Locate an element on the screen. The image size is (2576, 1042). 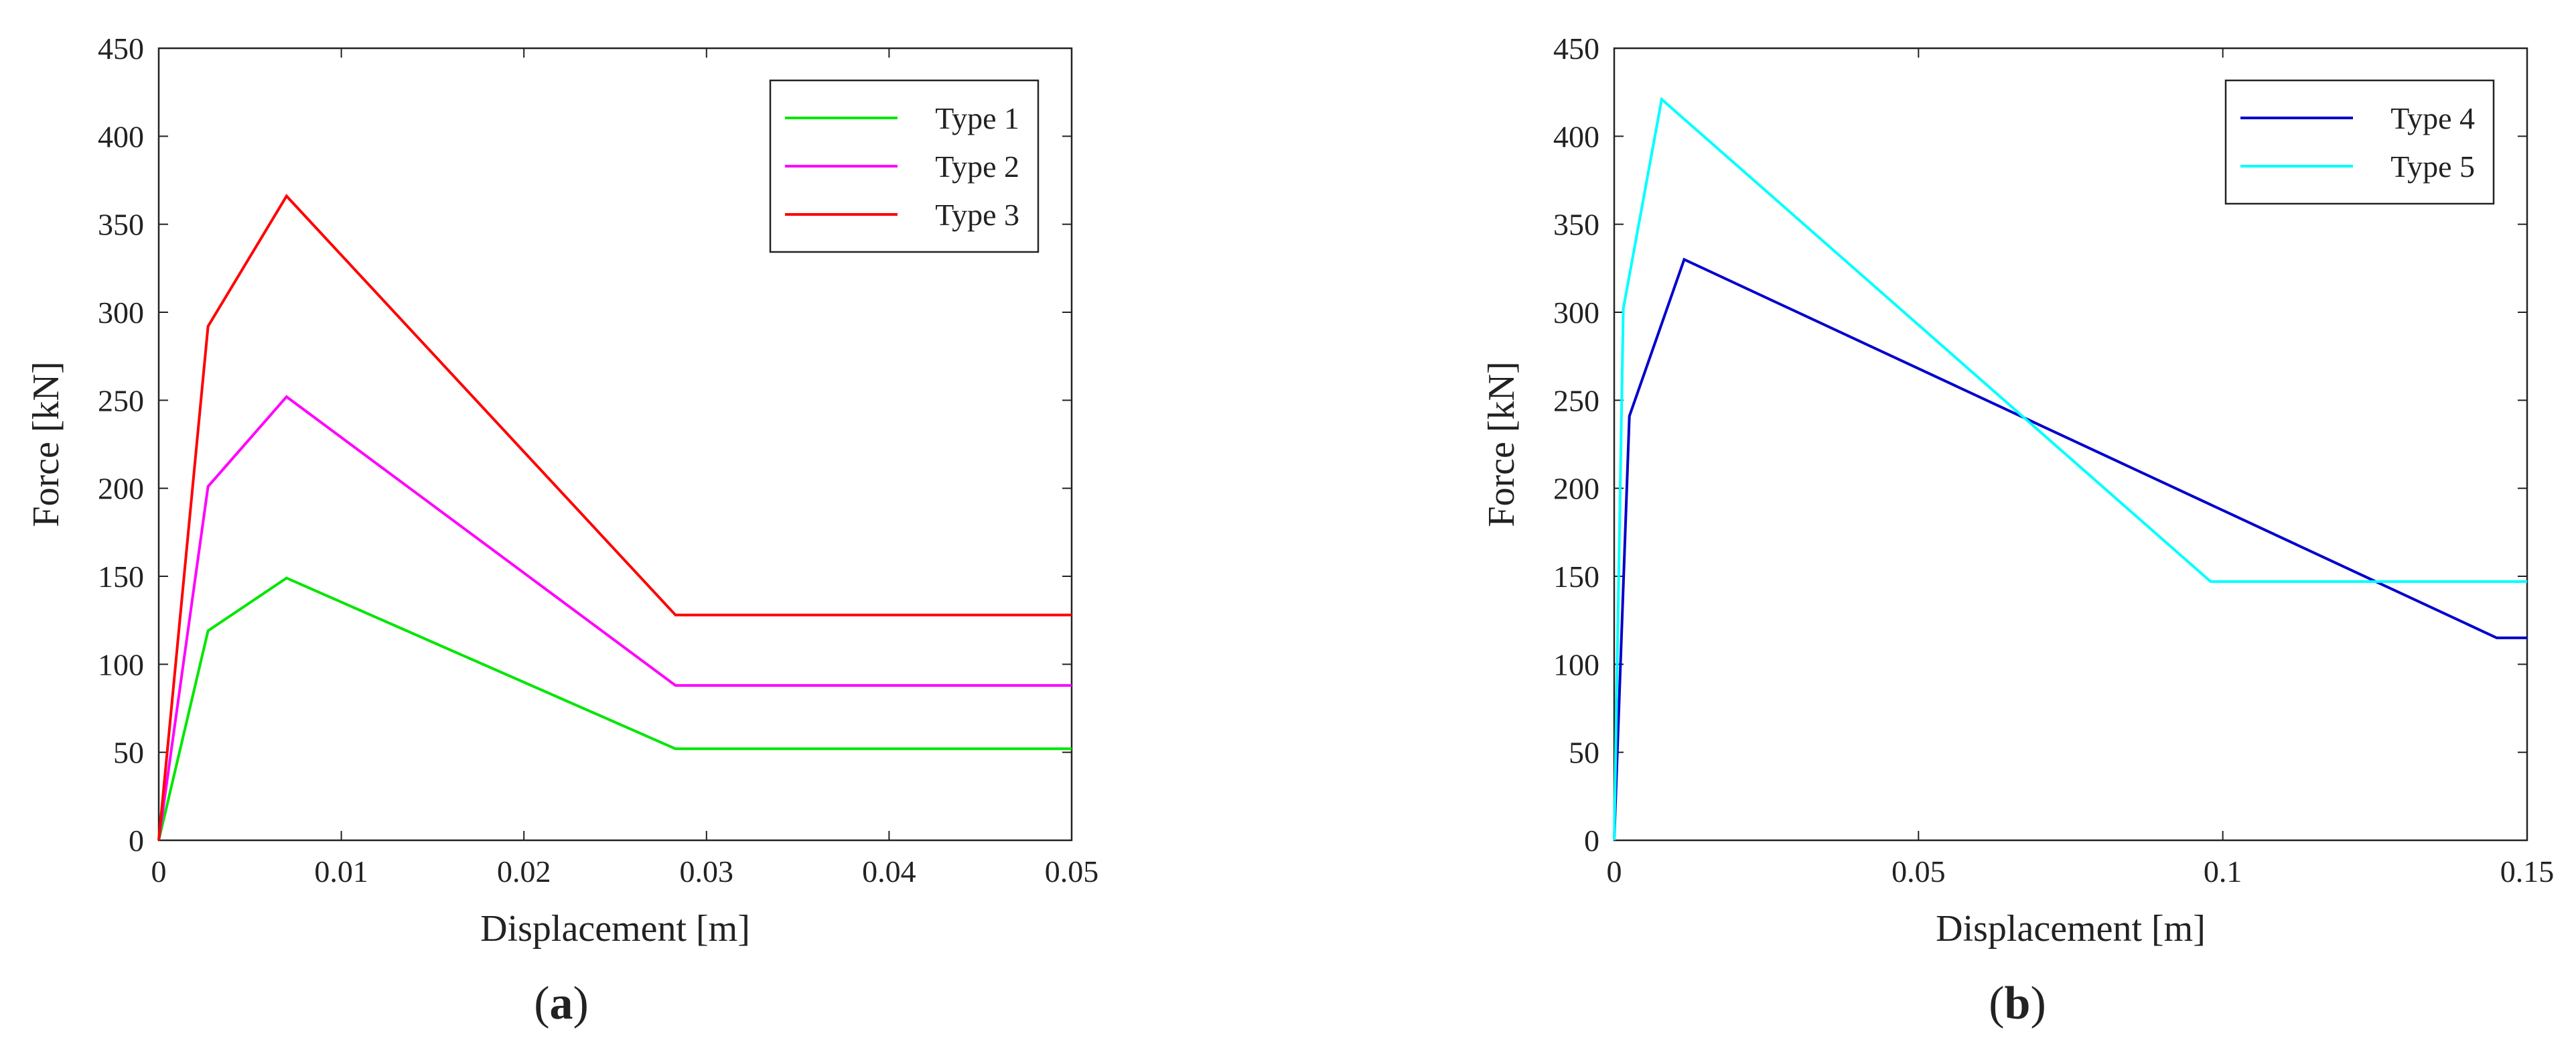
y-tick-label-a-9: 450 is located at coordinates (121, 48).